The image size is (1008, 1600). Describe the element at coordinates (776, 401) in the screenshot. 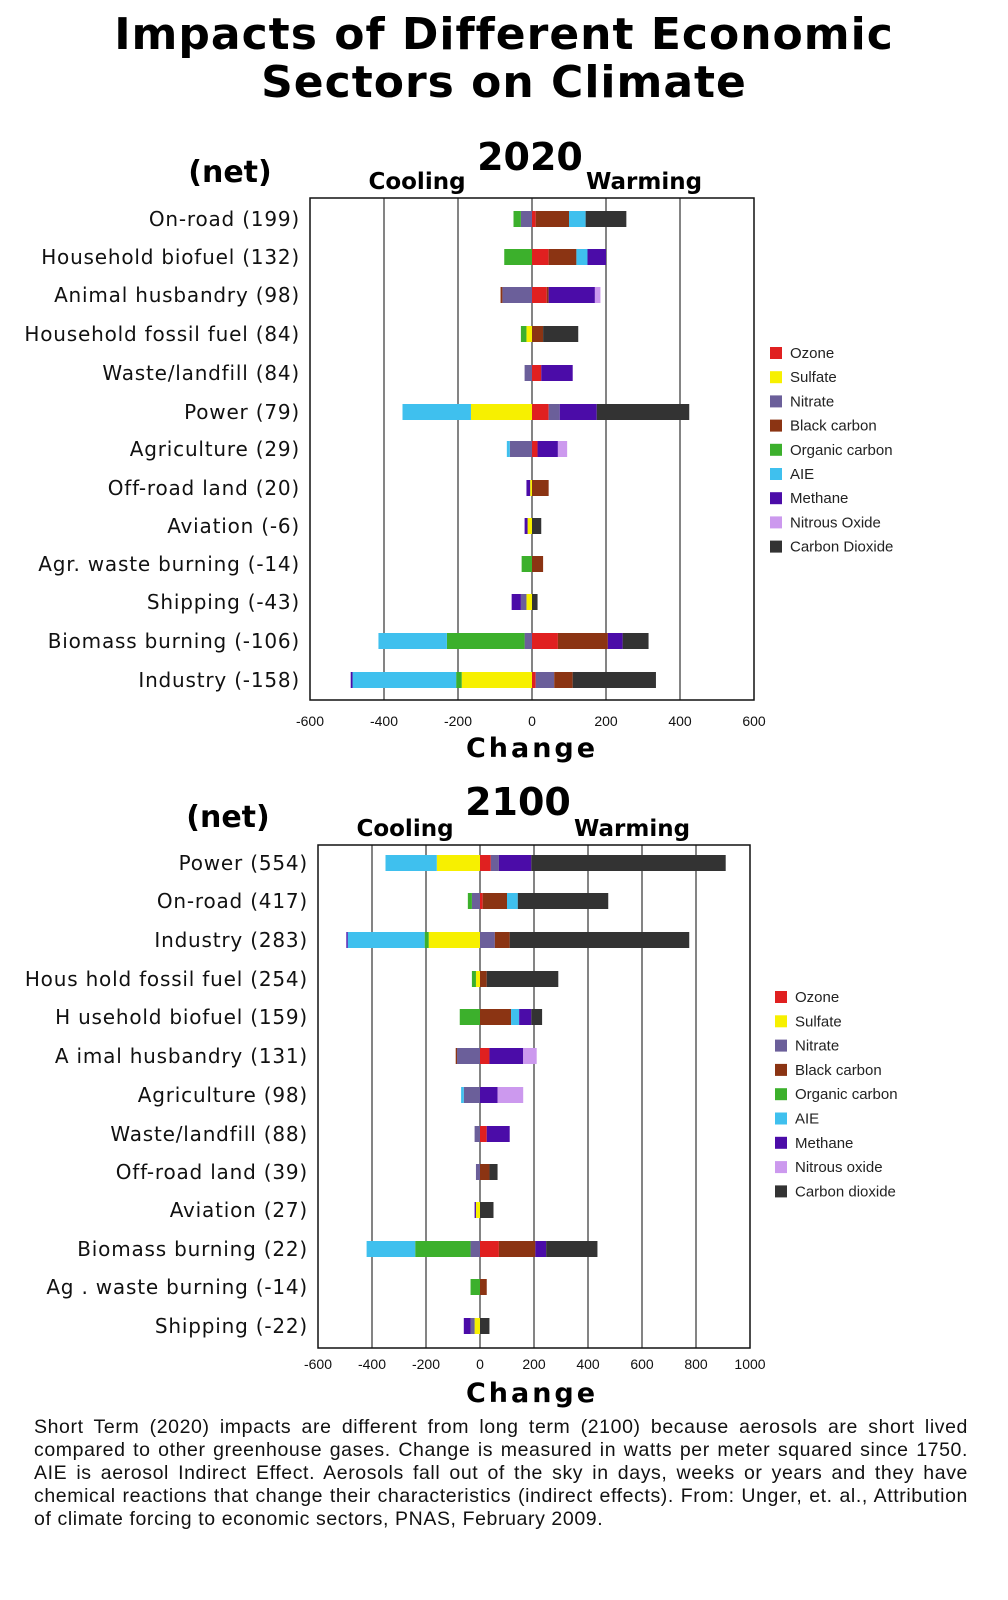

I see `legend-swatch-nitrate` at that location.